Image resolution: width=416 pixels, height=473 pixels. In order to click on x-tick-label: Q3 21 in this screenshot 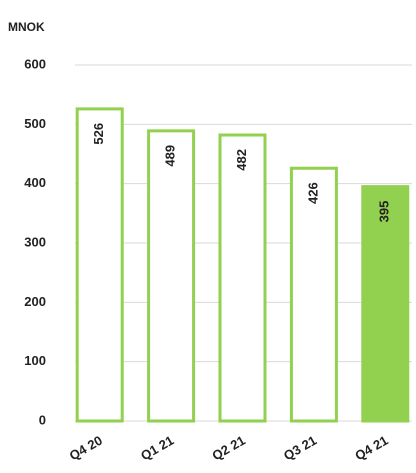, I will do `click(300, 448)`.